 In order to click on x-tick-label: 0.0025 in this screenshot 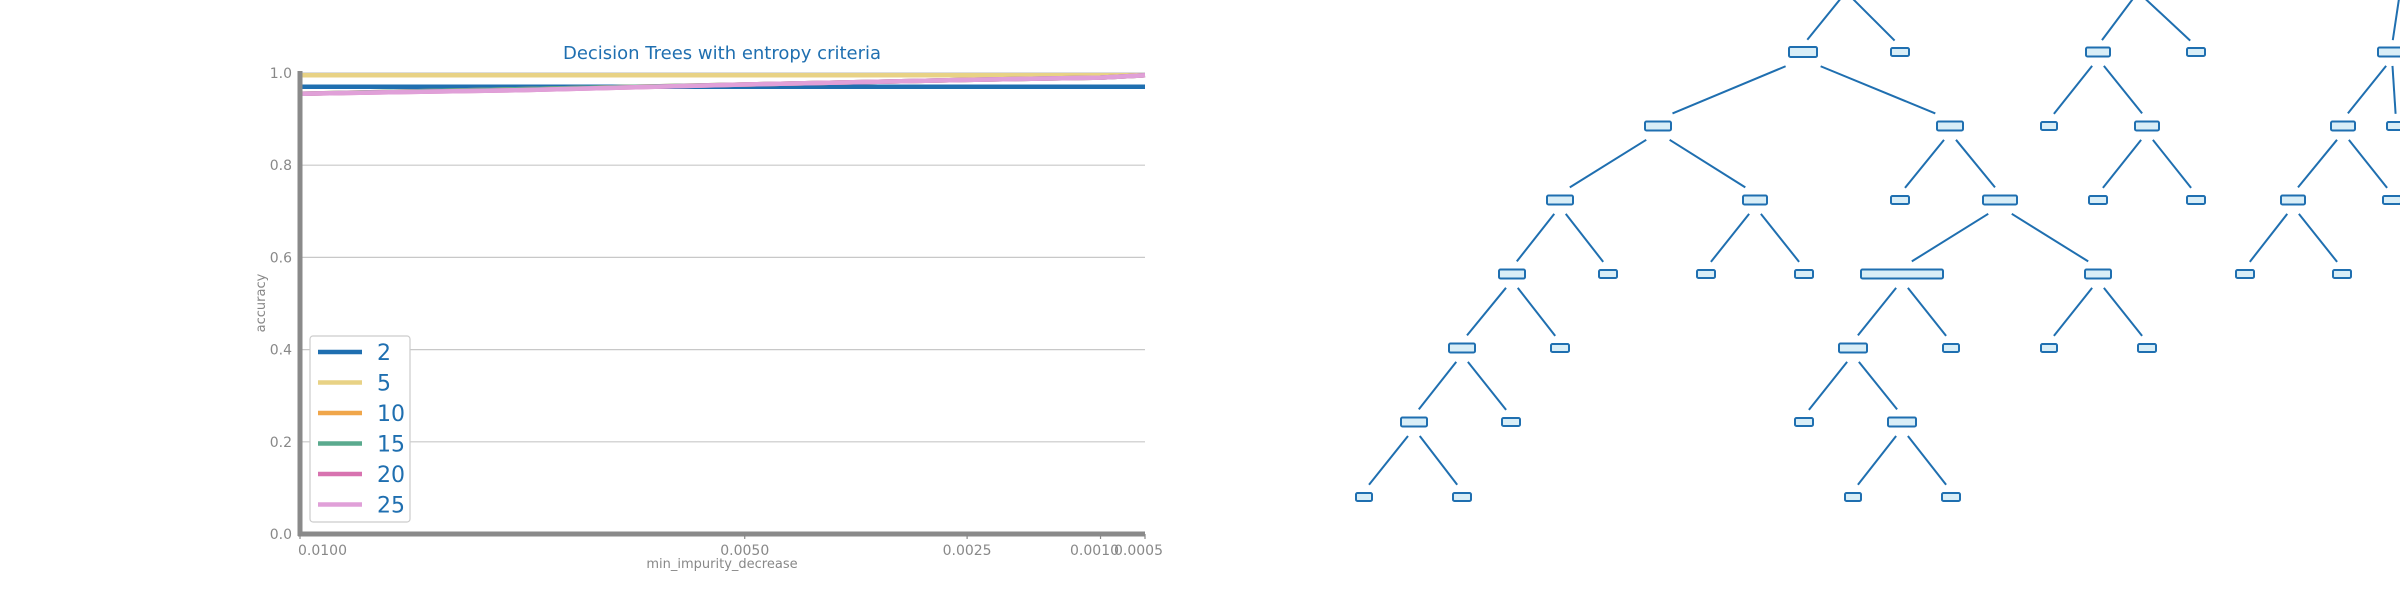, I will do `click(967, 551)`.